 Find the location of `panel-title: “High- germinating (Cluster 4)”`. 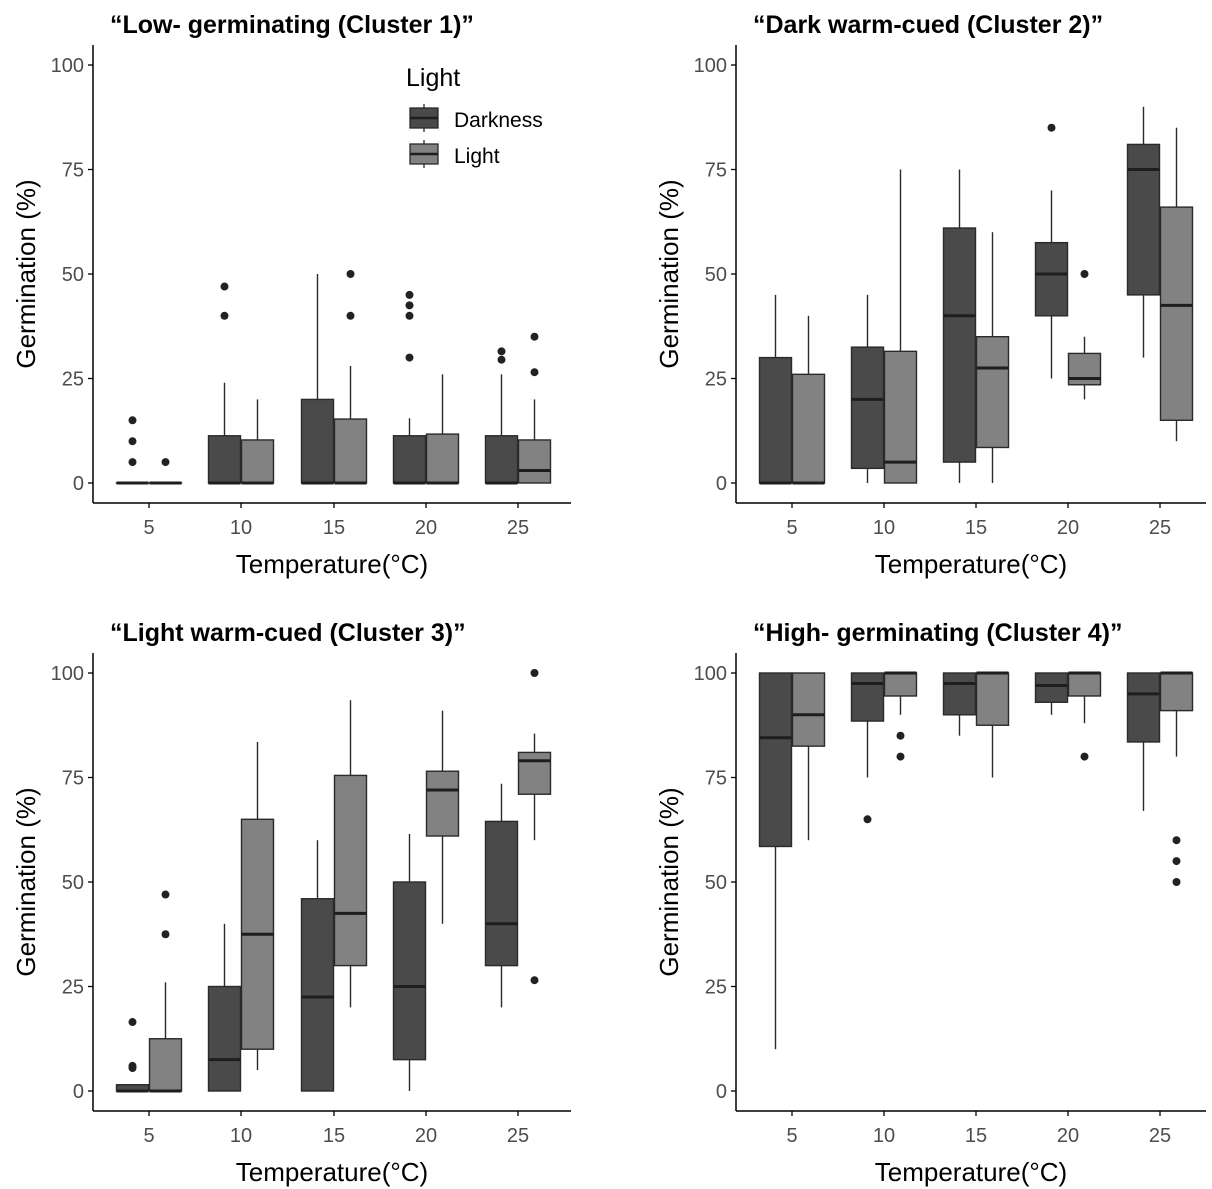

panel-title: “High- germinating (Cluster 4)” is located at coordinates (937, 633).